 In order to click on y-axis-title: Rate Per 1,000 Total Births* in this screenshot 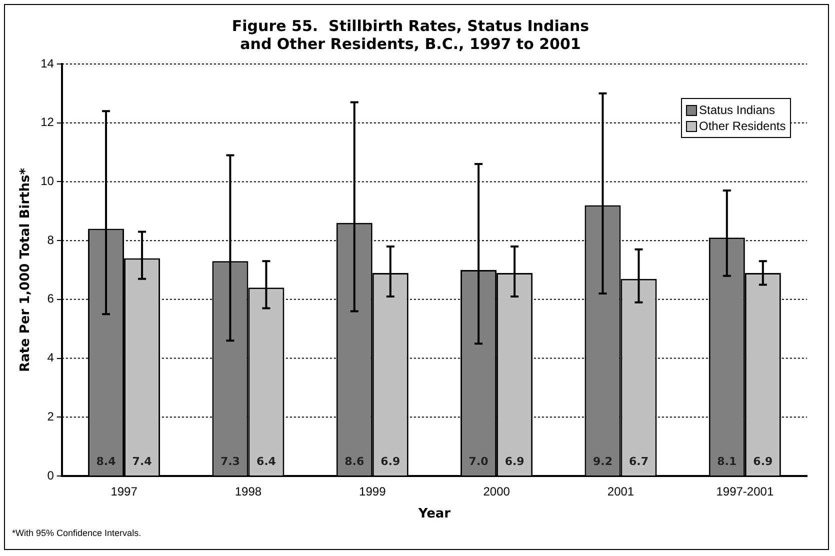, I will do `click(26, 270)`.